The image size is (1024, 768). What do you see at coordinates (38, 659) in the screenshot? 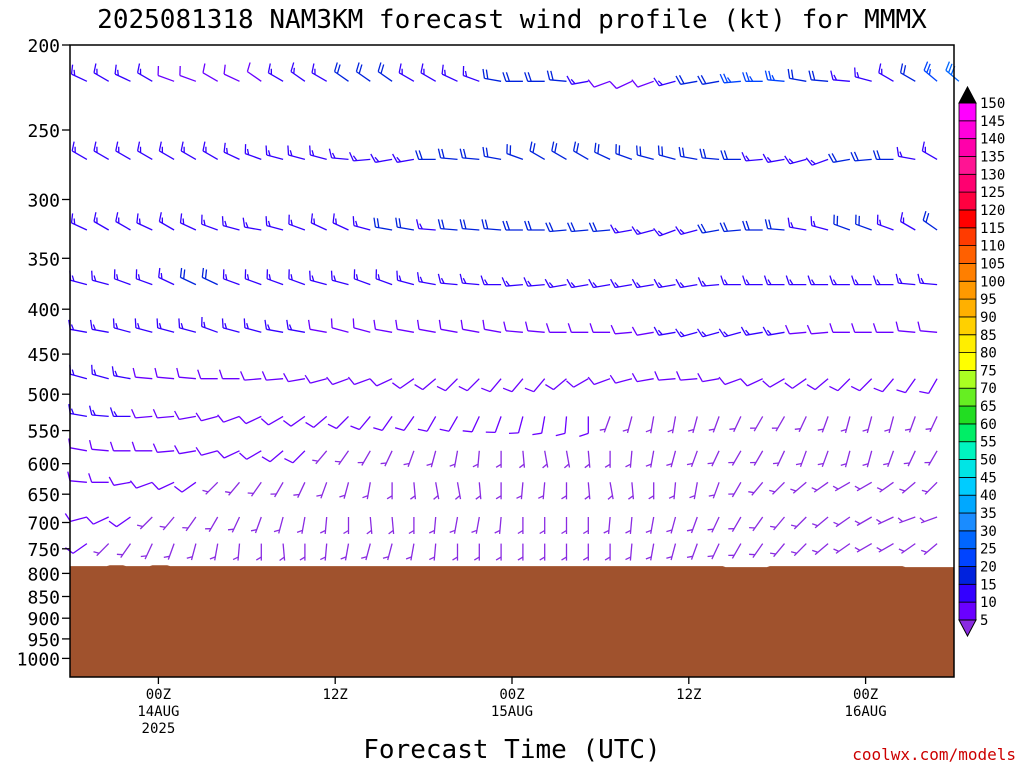
I see `y-tick-label: 1000` at bounding box center [38, 659].